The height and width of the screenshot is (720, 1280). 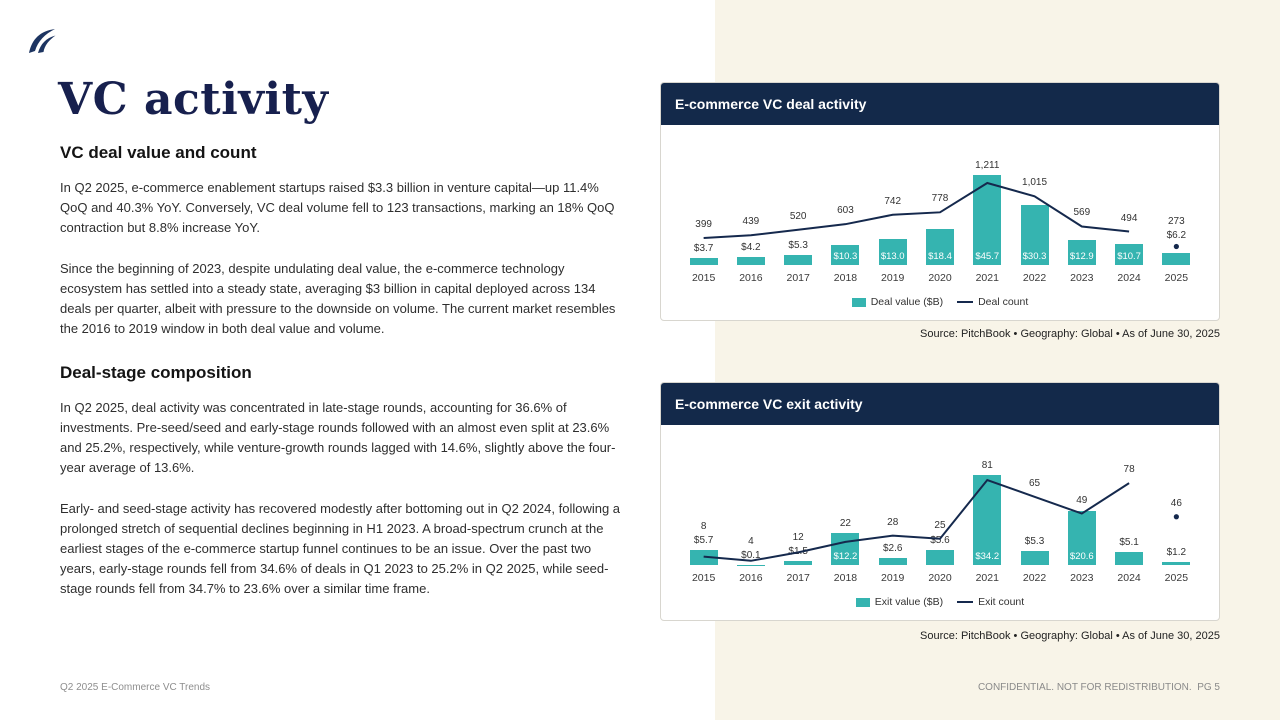 I want to click on count-label: 22, so click(x=845, y=523).